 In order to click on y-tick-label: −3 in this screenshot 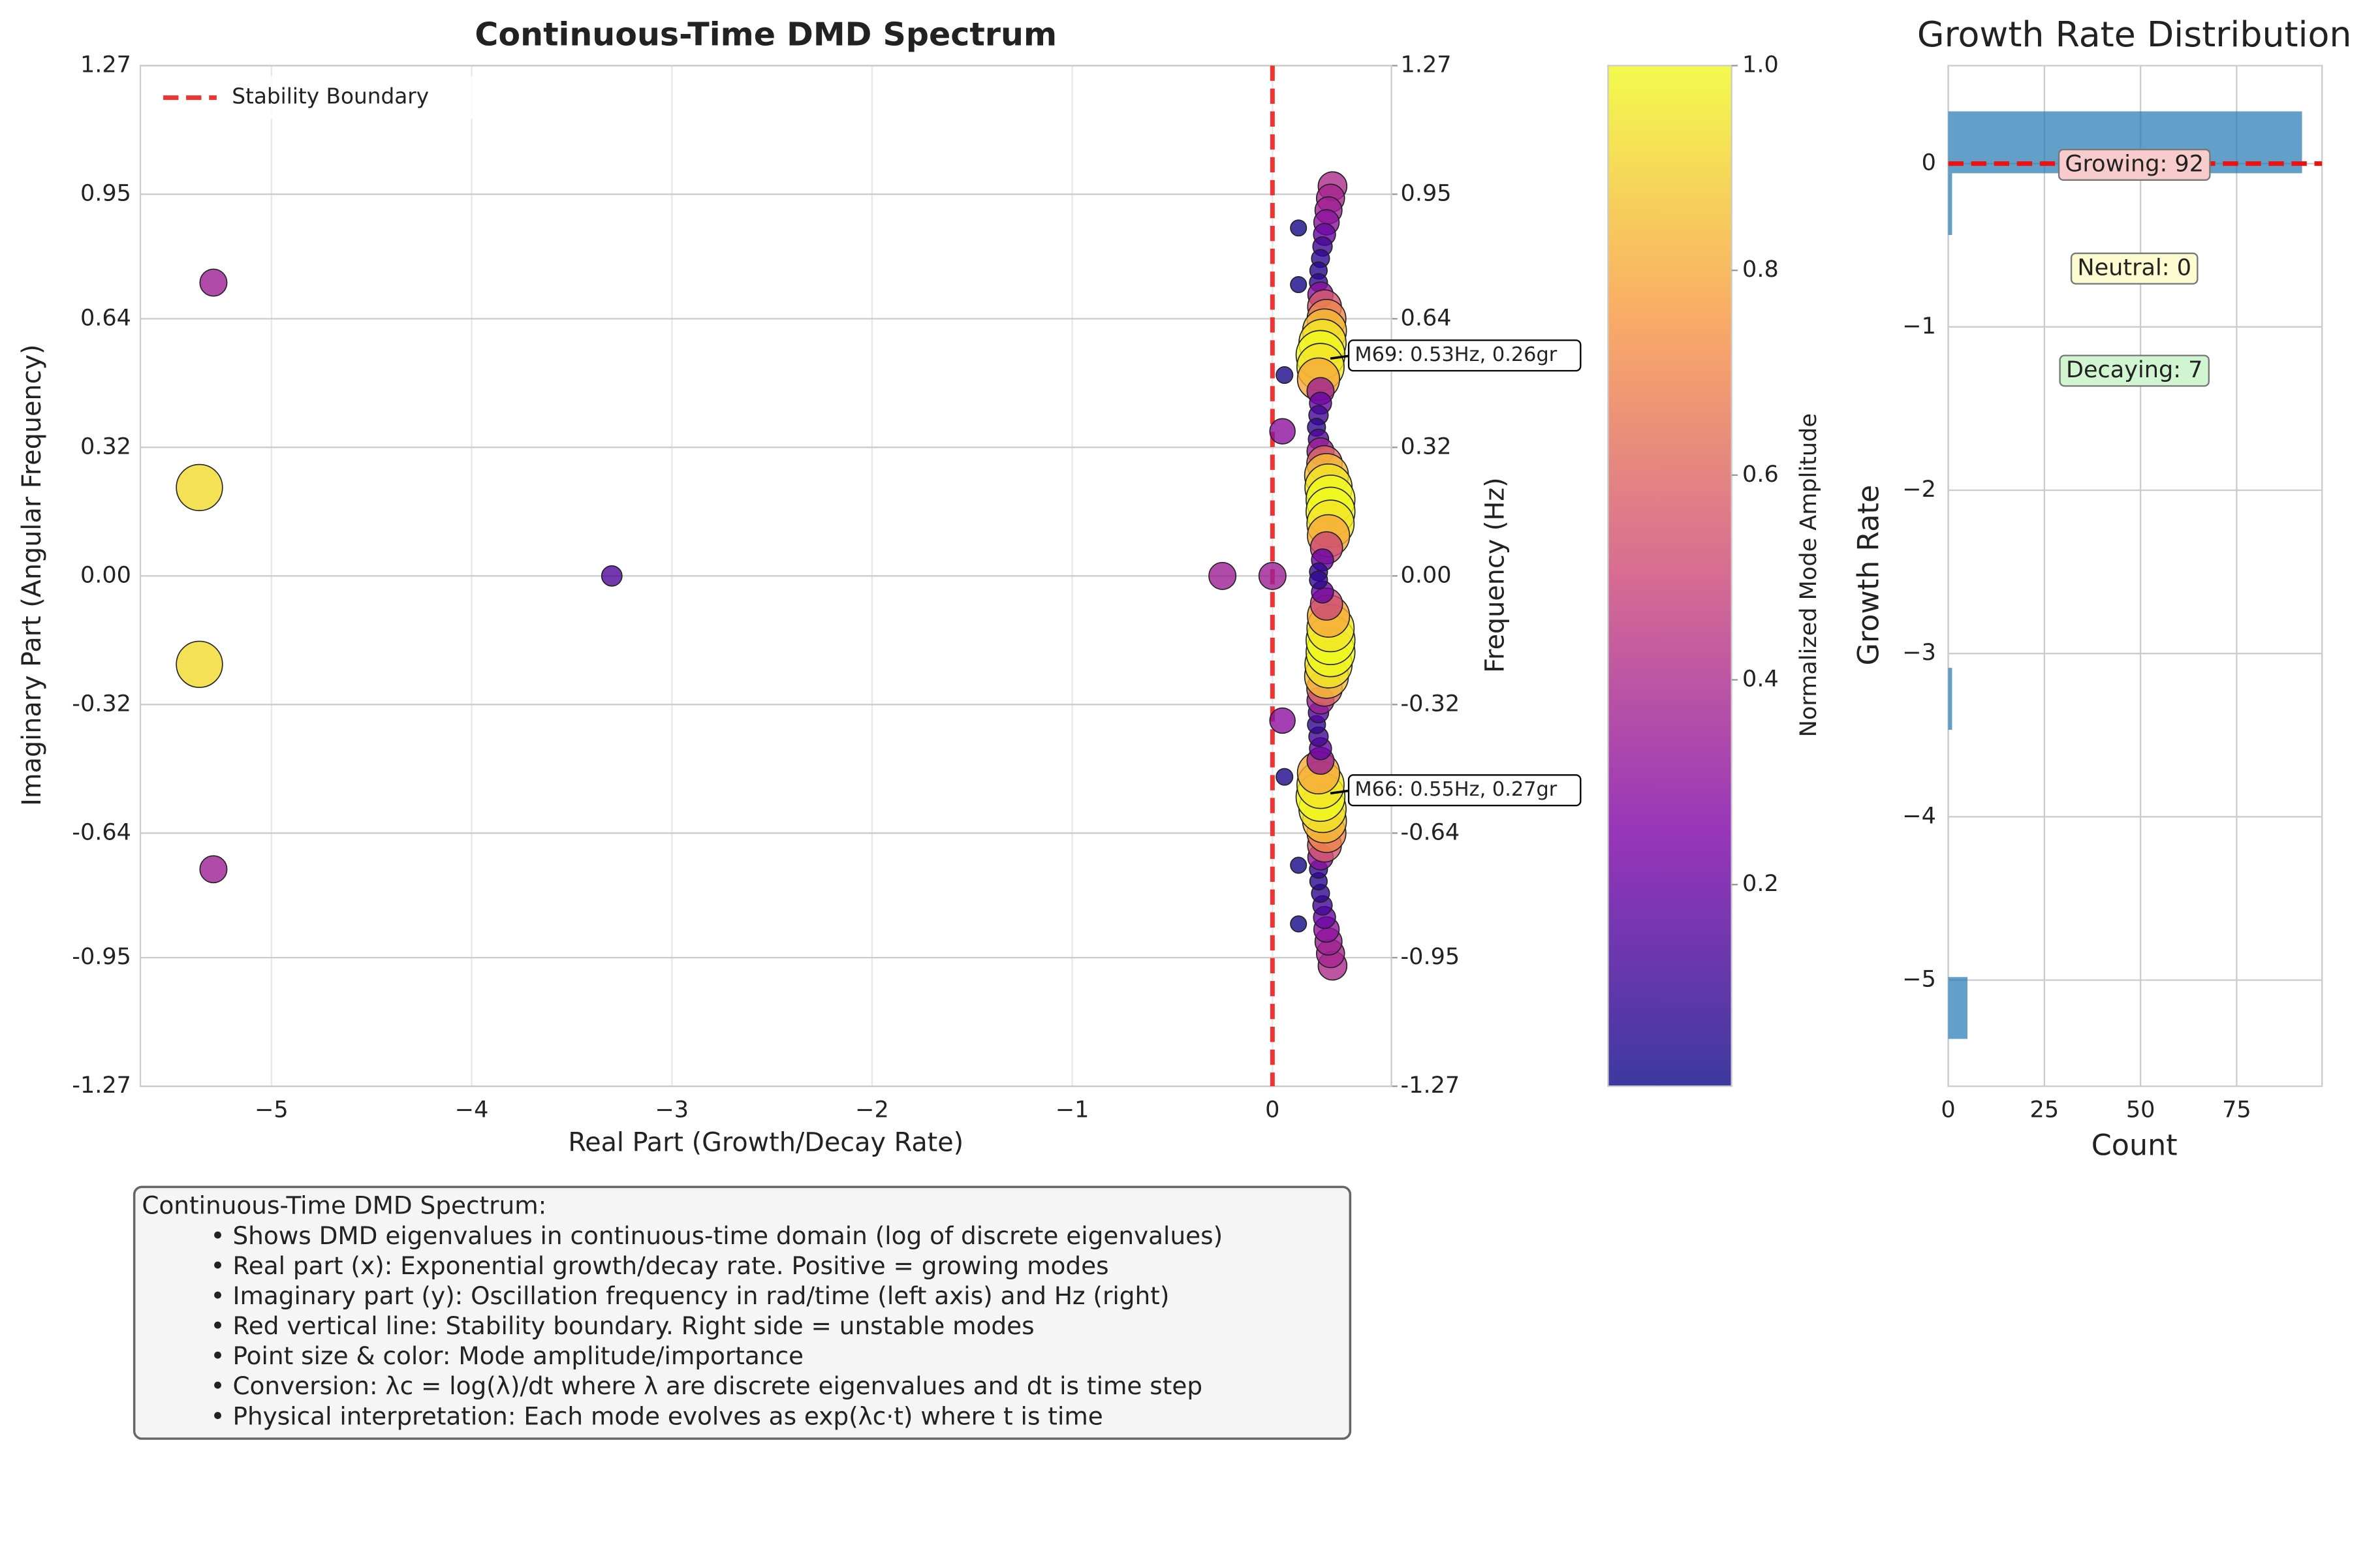, I will do `click(1919, 653)`.